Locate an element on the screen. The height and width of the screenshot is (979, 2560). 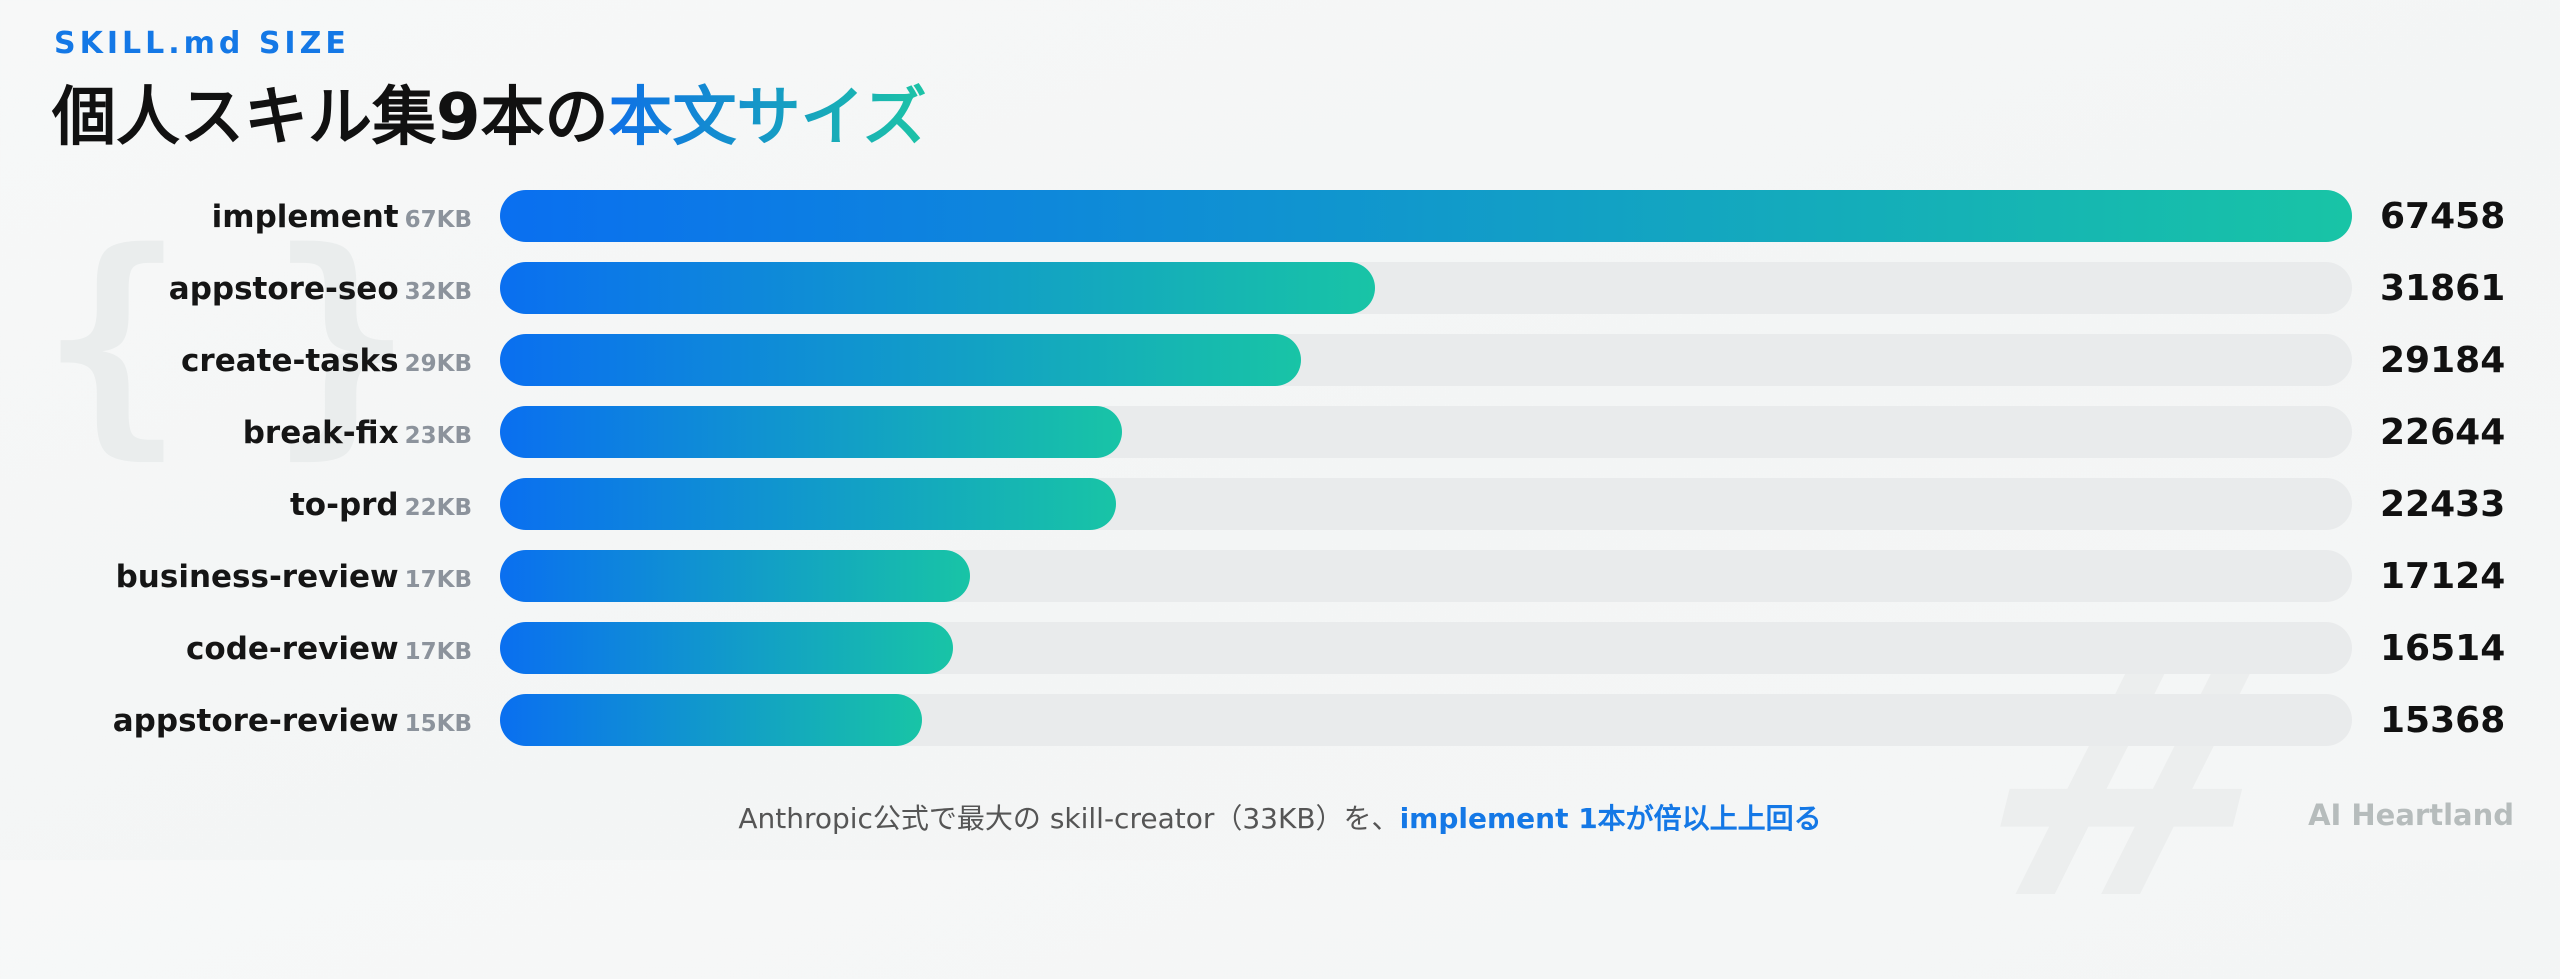
chart-row: code-review 17KB 16514 is located at coordinates (1280, 649).